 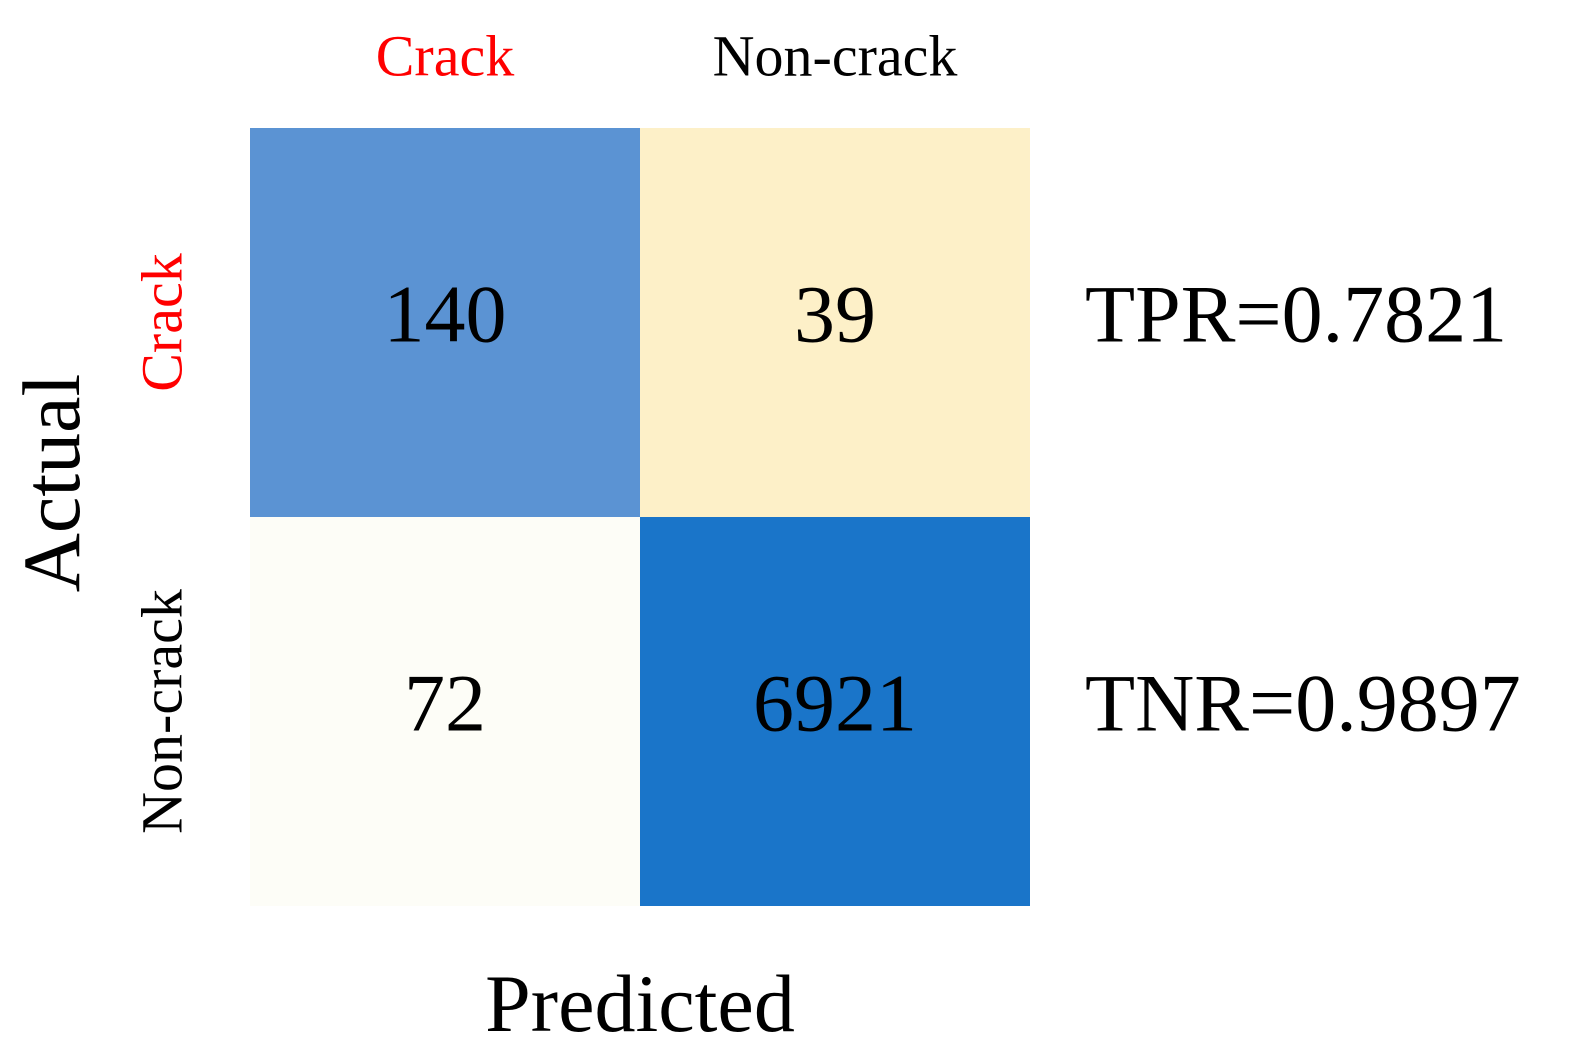 What do you see at coordinates (445, 313) in the screenshot?
I see `cell-value: 140` at bounding box center [445, 313].